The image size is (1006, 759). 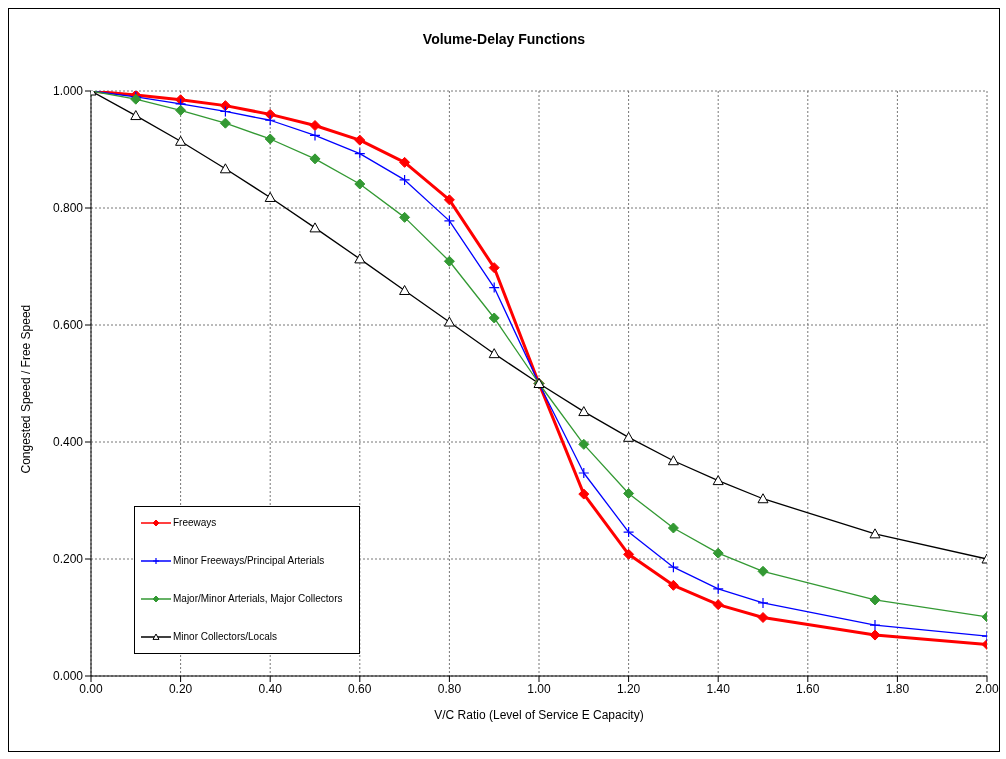 What do you see at coordinates (68, 325) in the screenshot?
I see `y-tick-label: 0.600` at bounding box center [68, 325].